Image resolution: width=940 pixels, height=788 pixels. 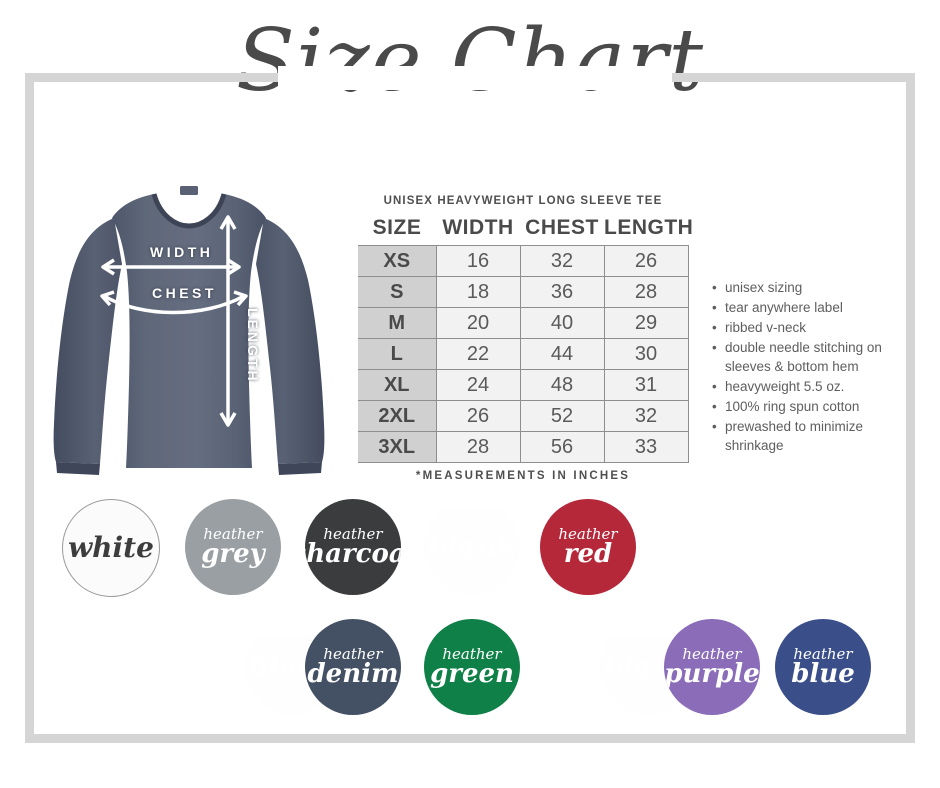 What do you see at coordinates (523, 476) in the screenshot?
I see `table-footnote: *MEASUREMENTS IN INCHES` at bounding box center [523, 476].